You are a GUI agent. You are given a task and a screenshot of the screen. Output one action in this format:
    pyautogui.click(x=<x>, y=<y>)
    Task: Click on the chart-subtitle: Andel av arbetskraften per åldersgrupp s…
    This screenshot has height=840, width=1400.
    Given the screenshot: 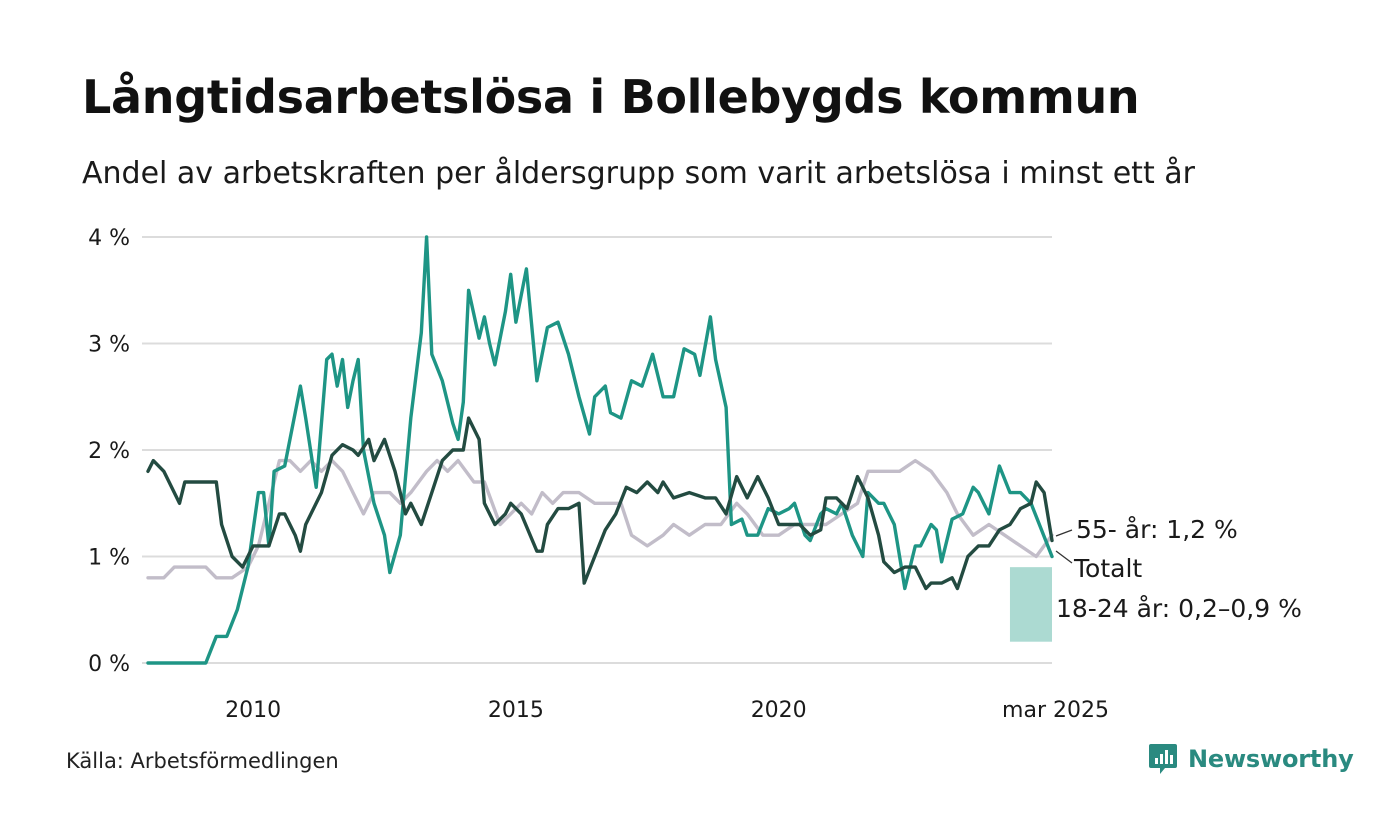 What is the action you would take?
    pyautogui.click(x=638, y=173)
    